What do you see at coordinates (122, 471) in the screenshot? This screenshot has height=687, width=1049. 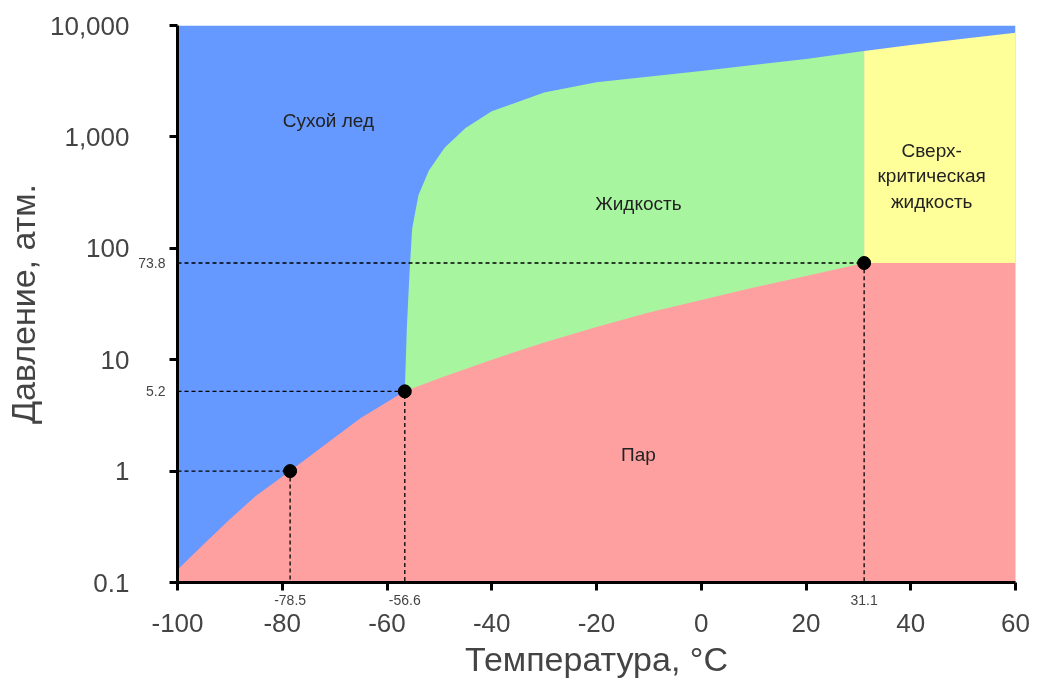 I see `y-tick-label: 1` at bounding box center [122, 471].